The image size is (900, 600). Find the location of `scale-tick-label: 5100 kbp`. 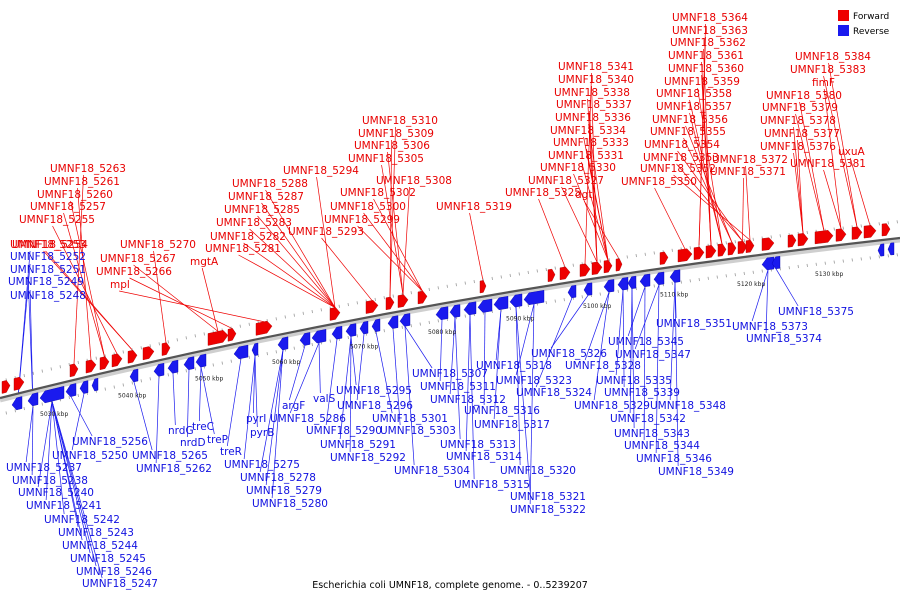

scale-tick-label: 5100 kbp is located at coordinates (597, 306).